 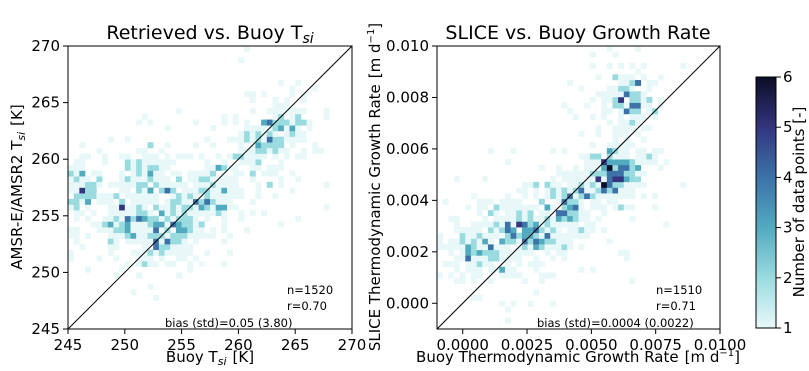 I want to click on left-x-tick-label: 265, so click(x=295, y=345).